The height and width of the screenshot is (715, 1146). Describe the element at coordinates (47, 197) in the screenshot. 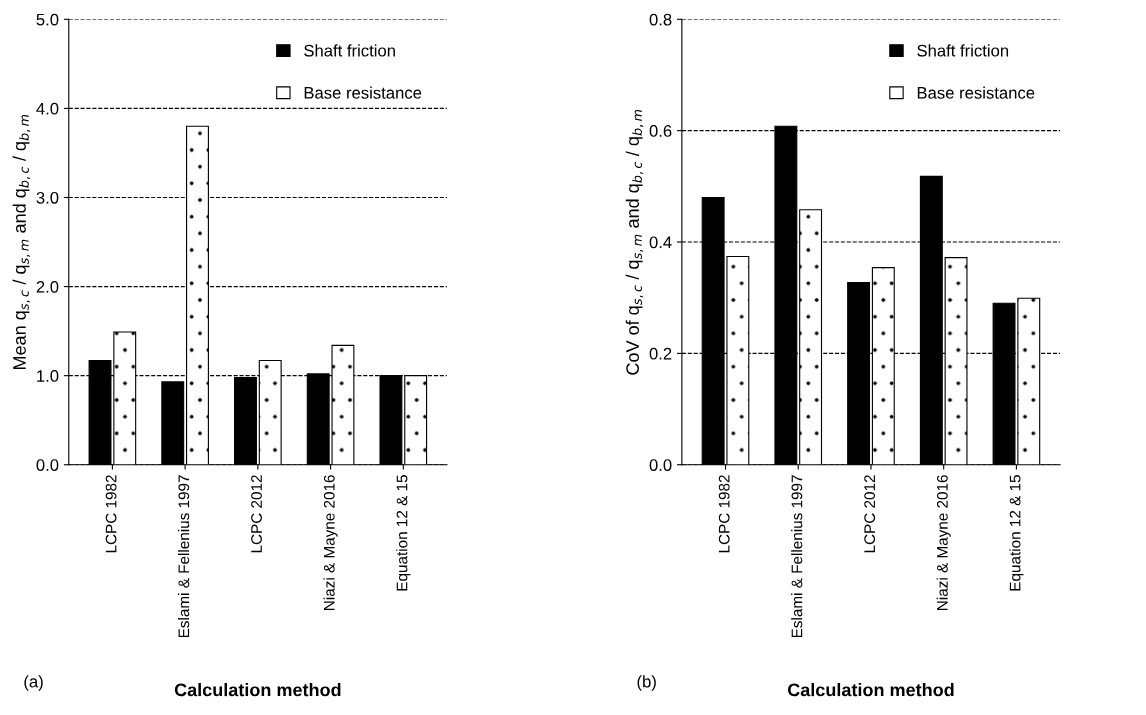

I see `y-tick-label: 3.0` at that location.